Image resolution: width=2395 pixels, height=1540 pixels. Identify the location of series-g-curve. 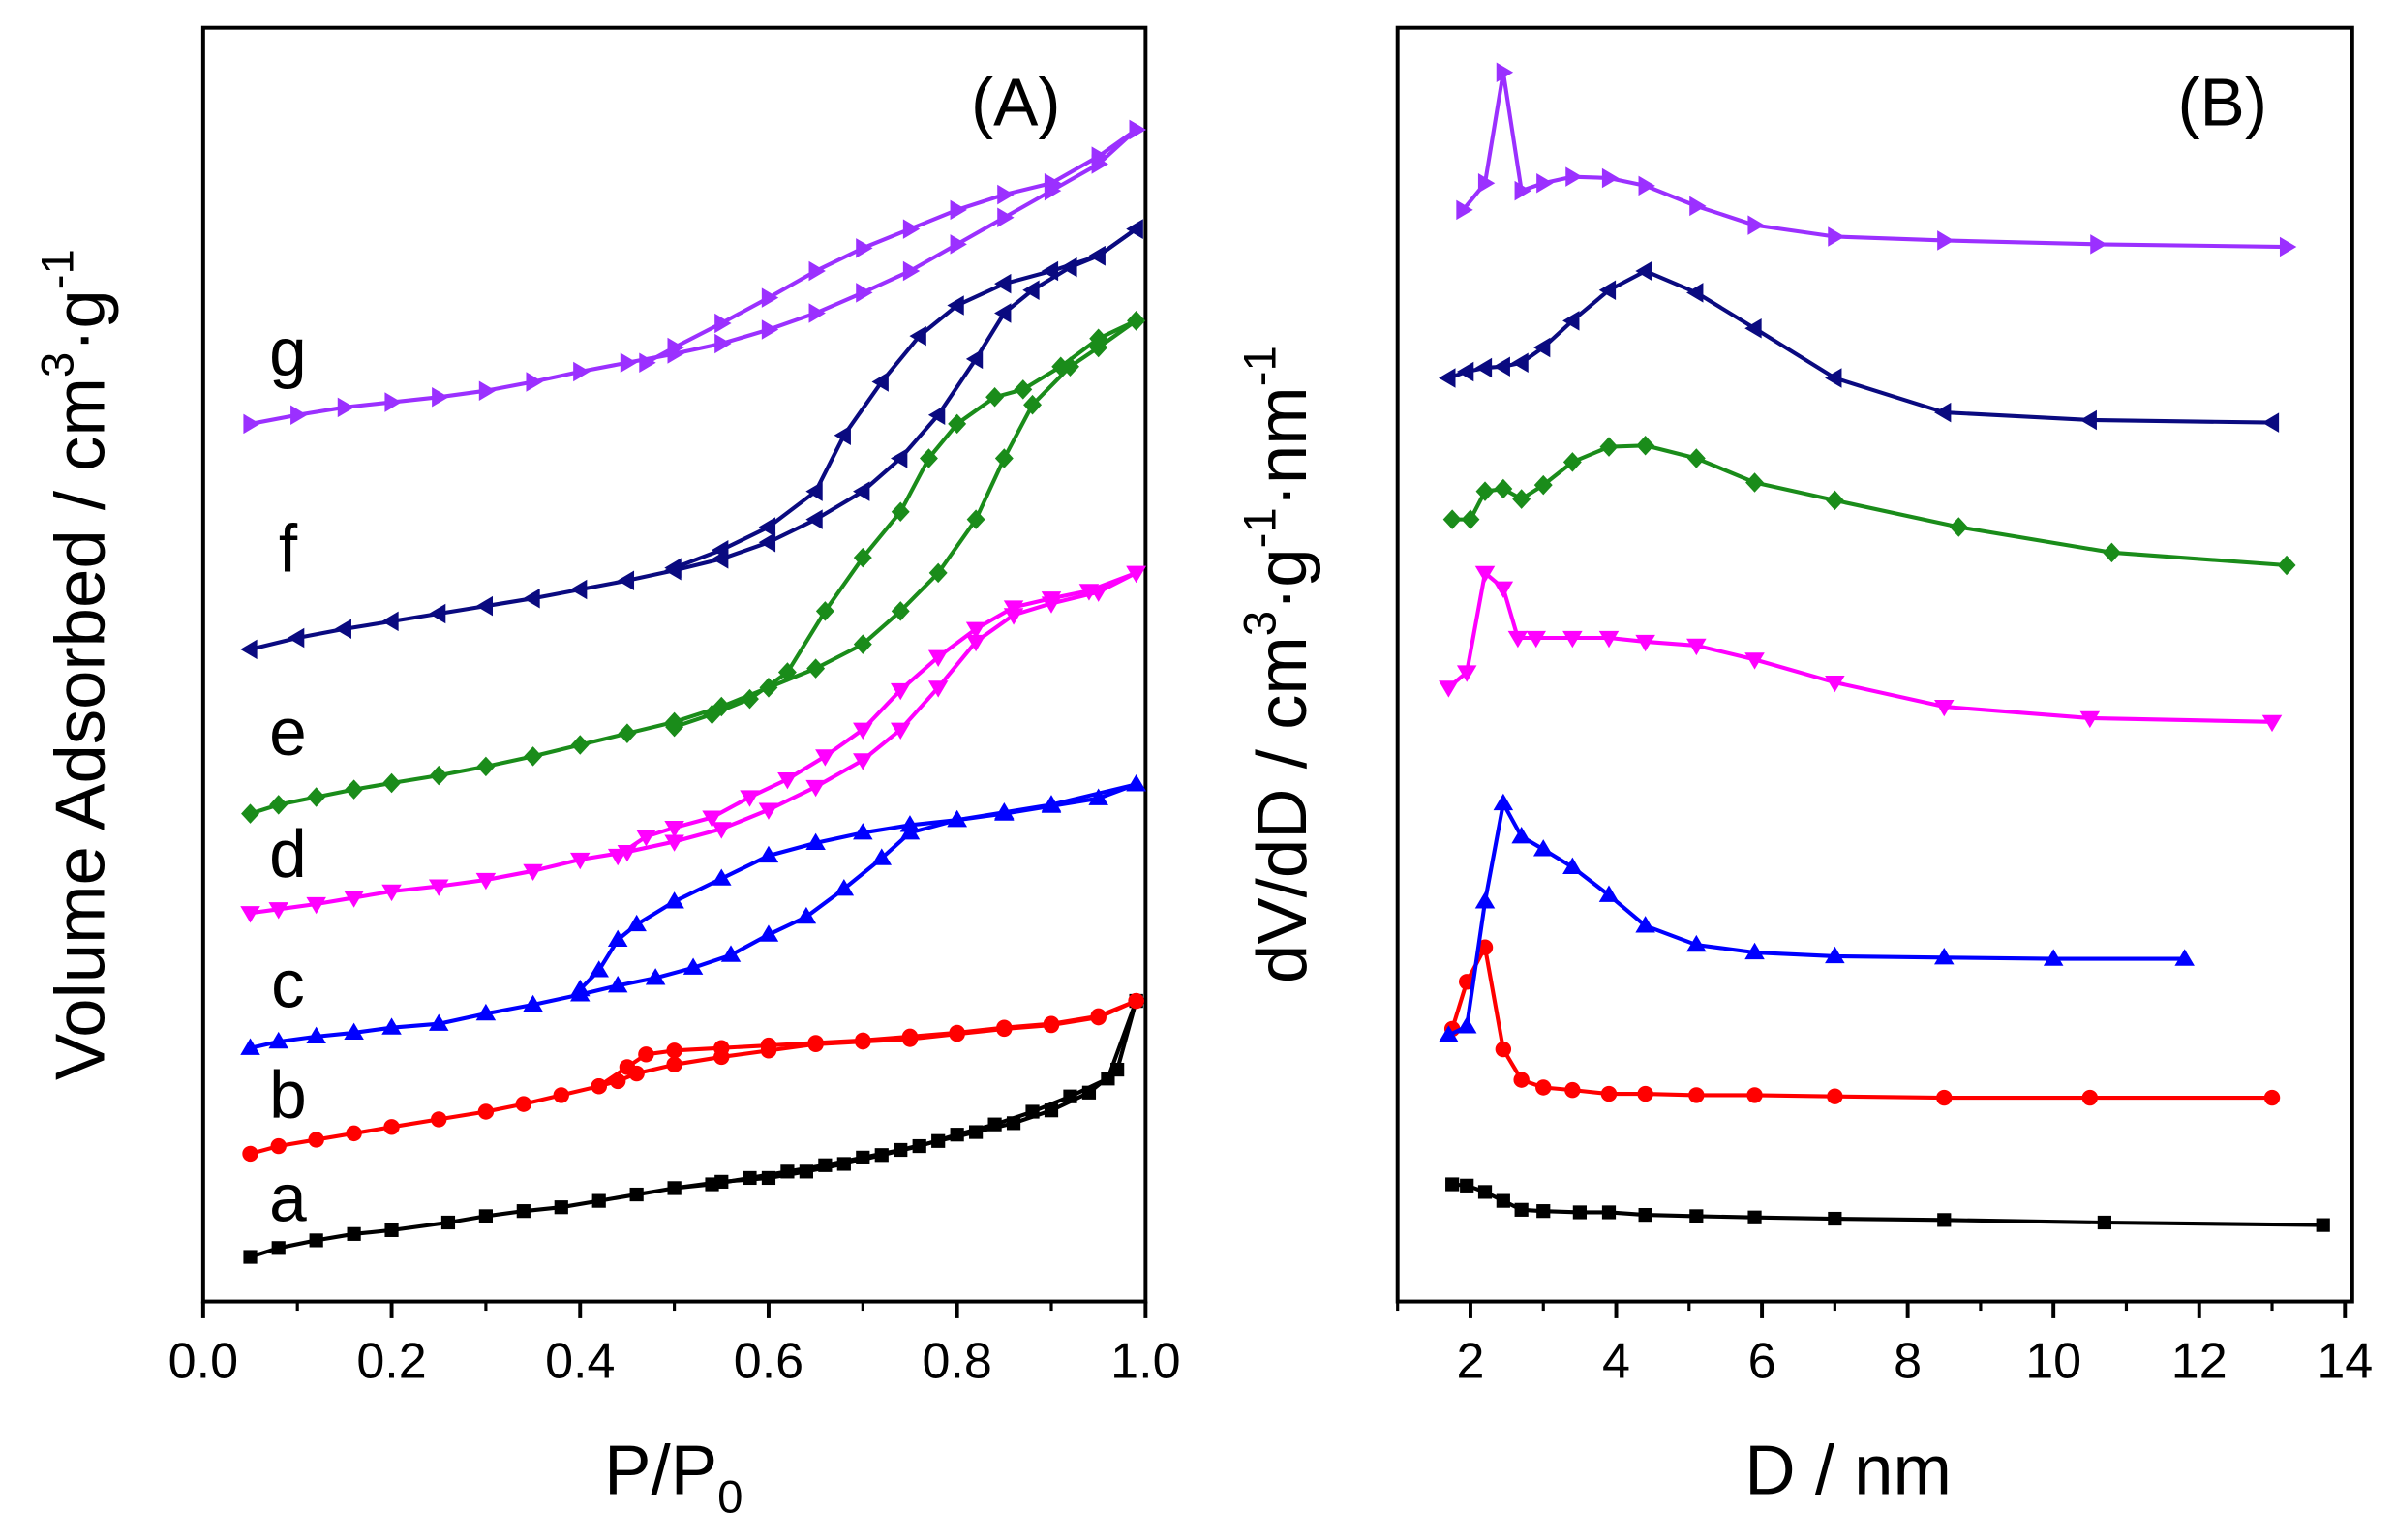
(1874, 160).